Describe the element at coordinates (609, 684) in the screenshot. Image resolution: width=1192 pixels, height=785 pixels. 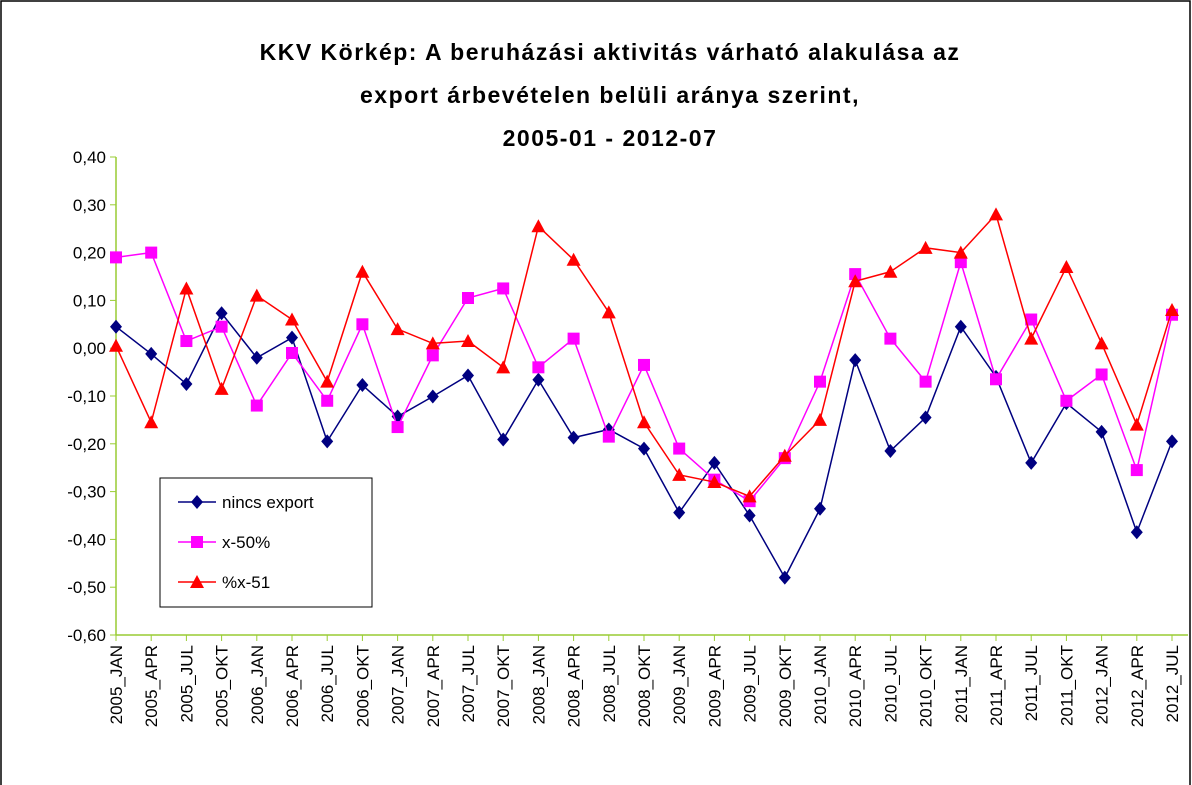
I see `x-tick-label: 2008_JUL` at that location.